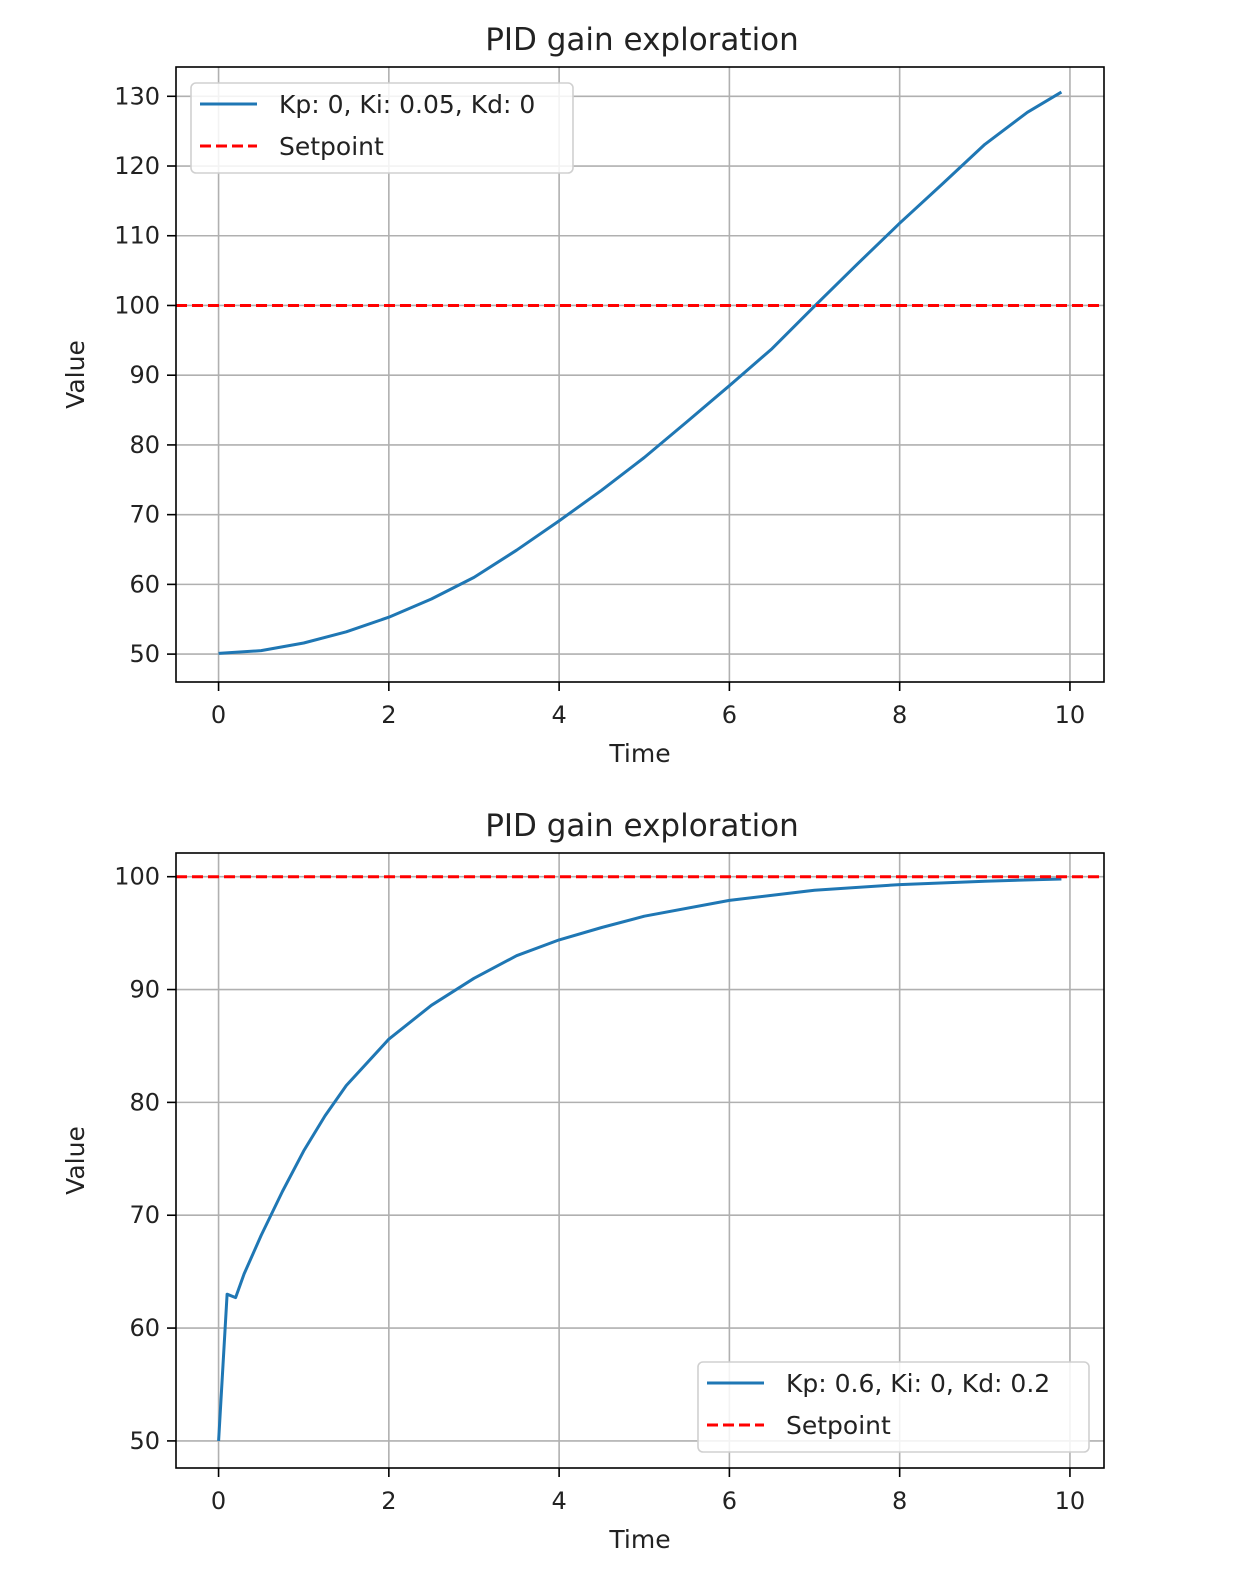 This screenshot has height=1572, width=1240. Describe the element at coordinates (918, 1383) in the screenshot. I see `legend-label: Kp: 0.6, Ki: 0, Kd: 0.2` at that location.